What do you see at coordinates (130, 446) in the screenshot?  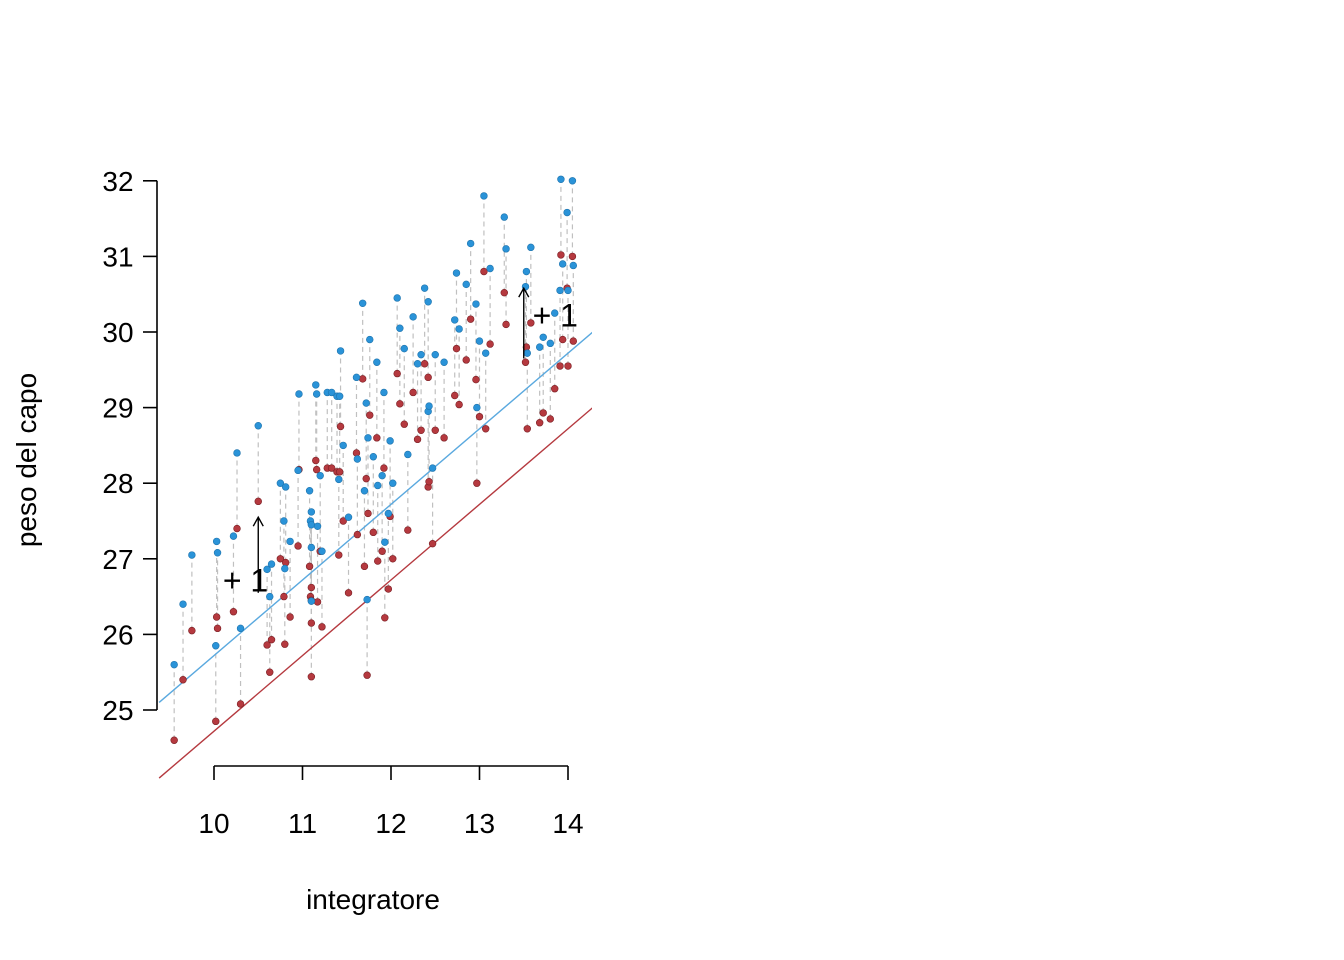 I see `y-axis: 25 26 27 28 29 30 31 32` at bounding box center [130, 446].